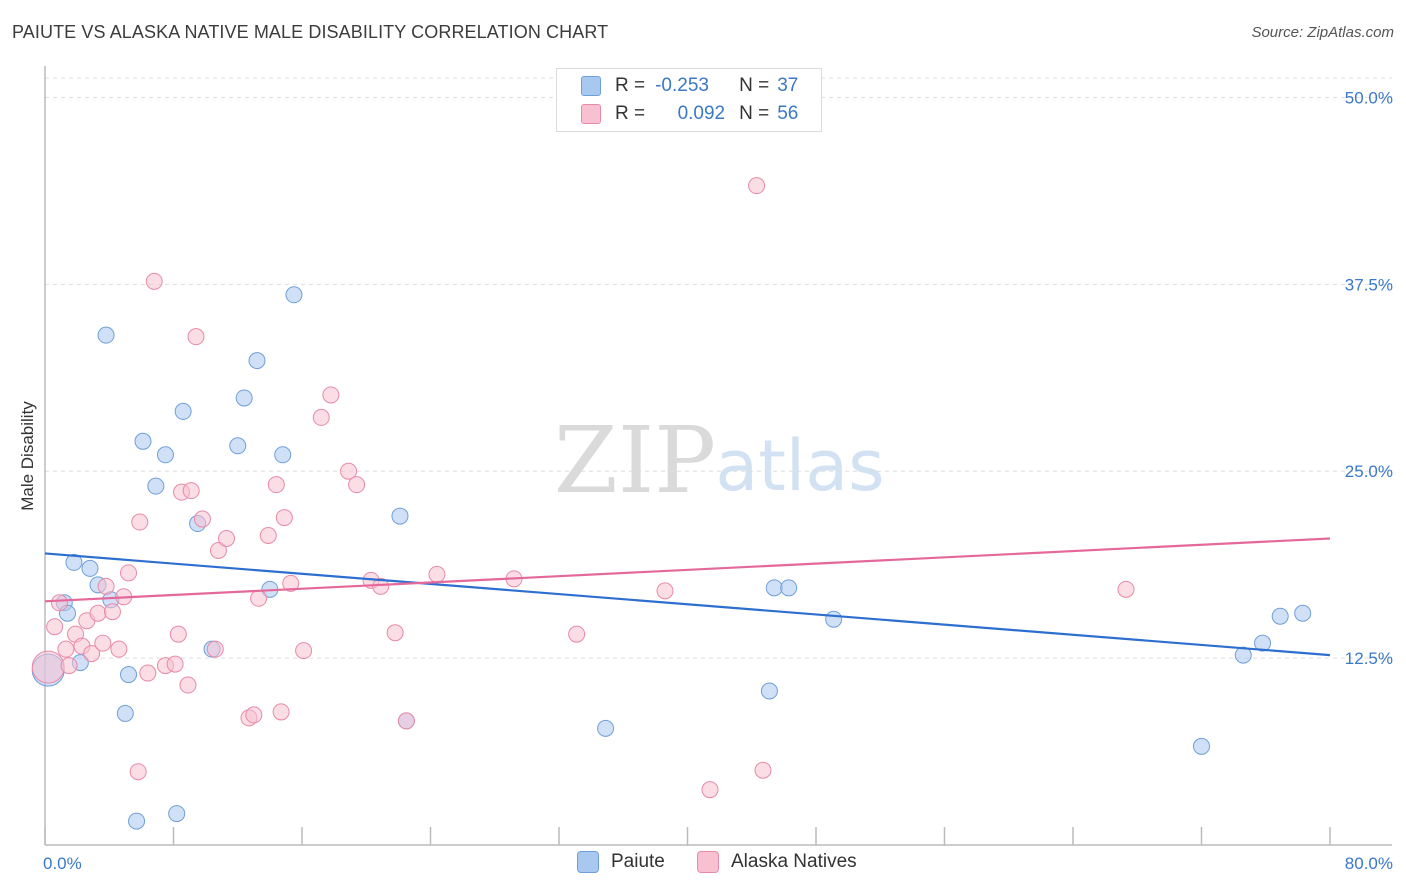 The width and height of the screenshot is (1406, 892). Describe the element at coordinates (687, 604) in the screenshot. I see `paiute-trend-line` at that location.